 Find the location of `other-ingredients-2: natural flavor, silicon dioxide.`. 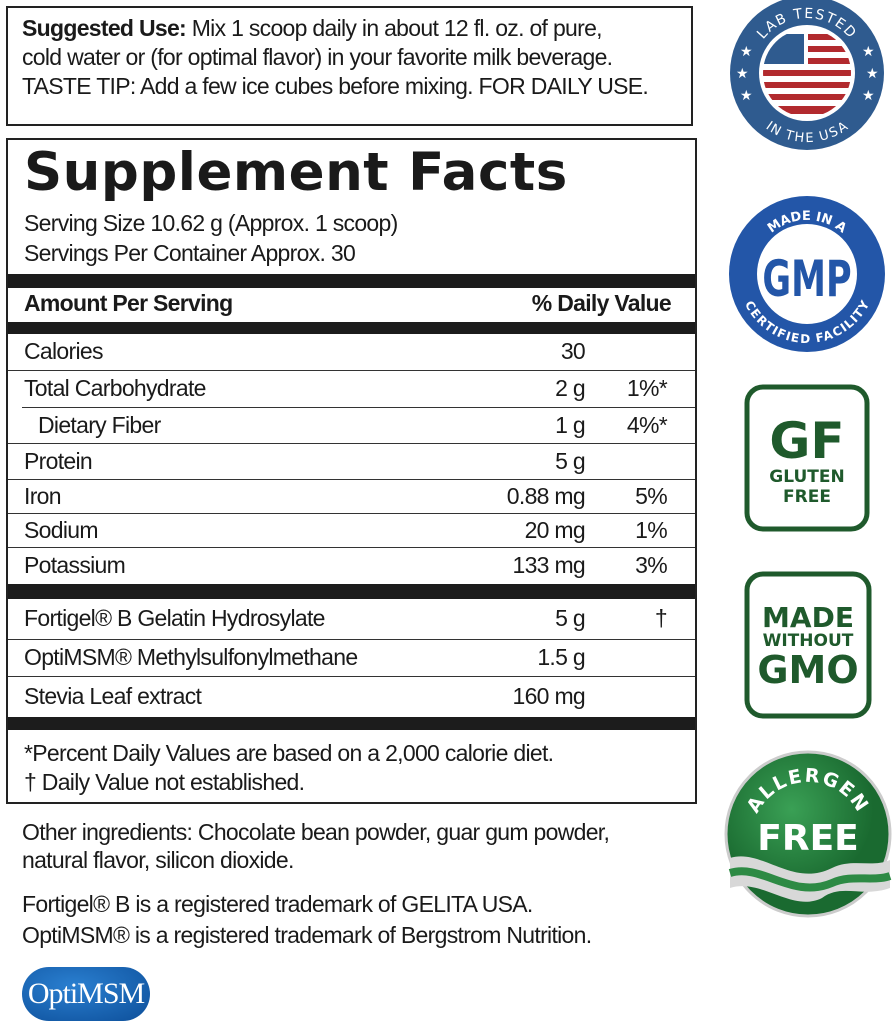

other-ingredients-2: natural flavor, silicon dioxide. is located at coordinates (158, 860).